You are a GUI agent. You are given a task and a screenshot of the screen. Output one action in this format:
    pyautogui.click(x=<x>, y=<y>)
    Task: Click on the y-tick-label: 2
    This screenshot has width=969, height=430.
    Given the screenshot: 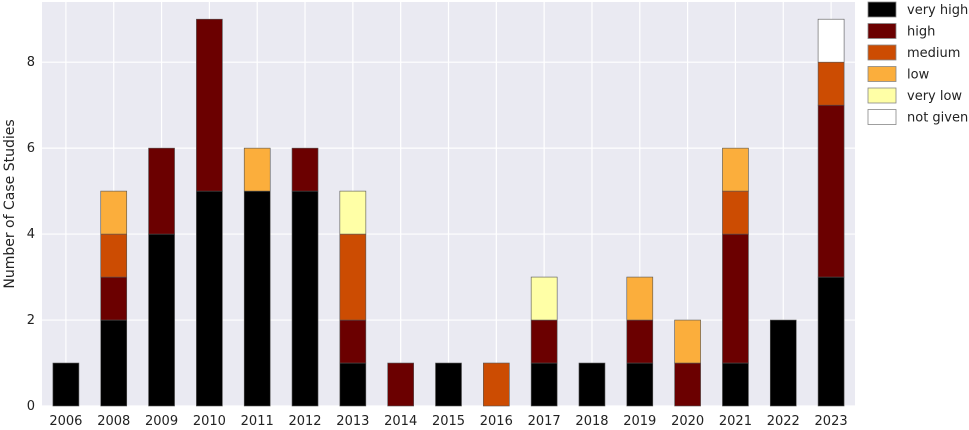 What is the action you would take?
    pyautogui.click(x=31, y=320)
    